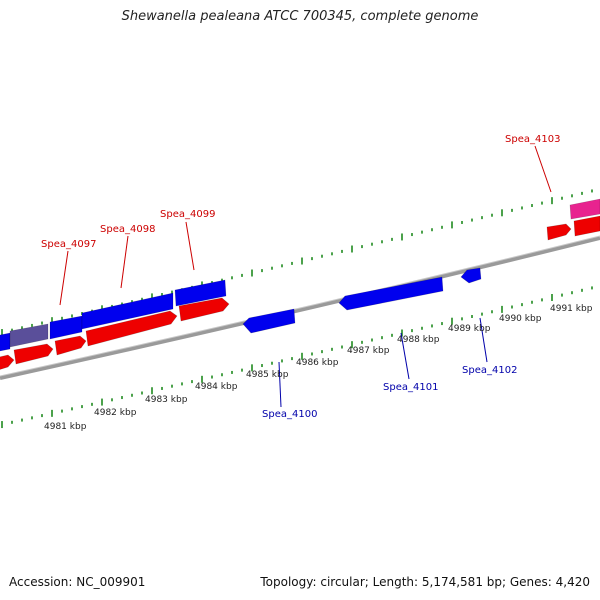 The image size is (600, 600). I want to click on kbp-label: 4984 kbp, so click(216, 387).